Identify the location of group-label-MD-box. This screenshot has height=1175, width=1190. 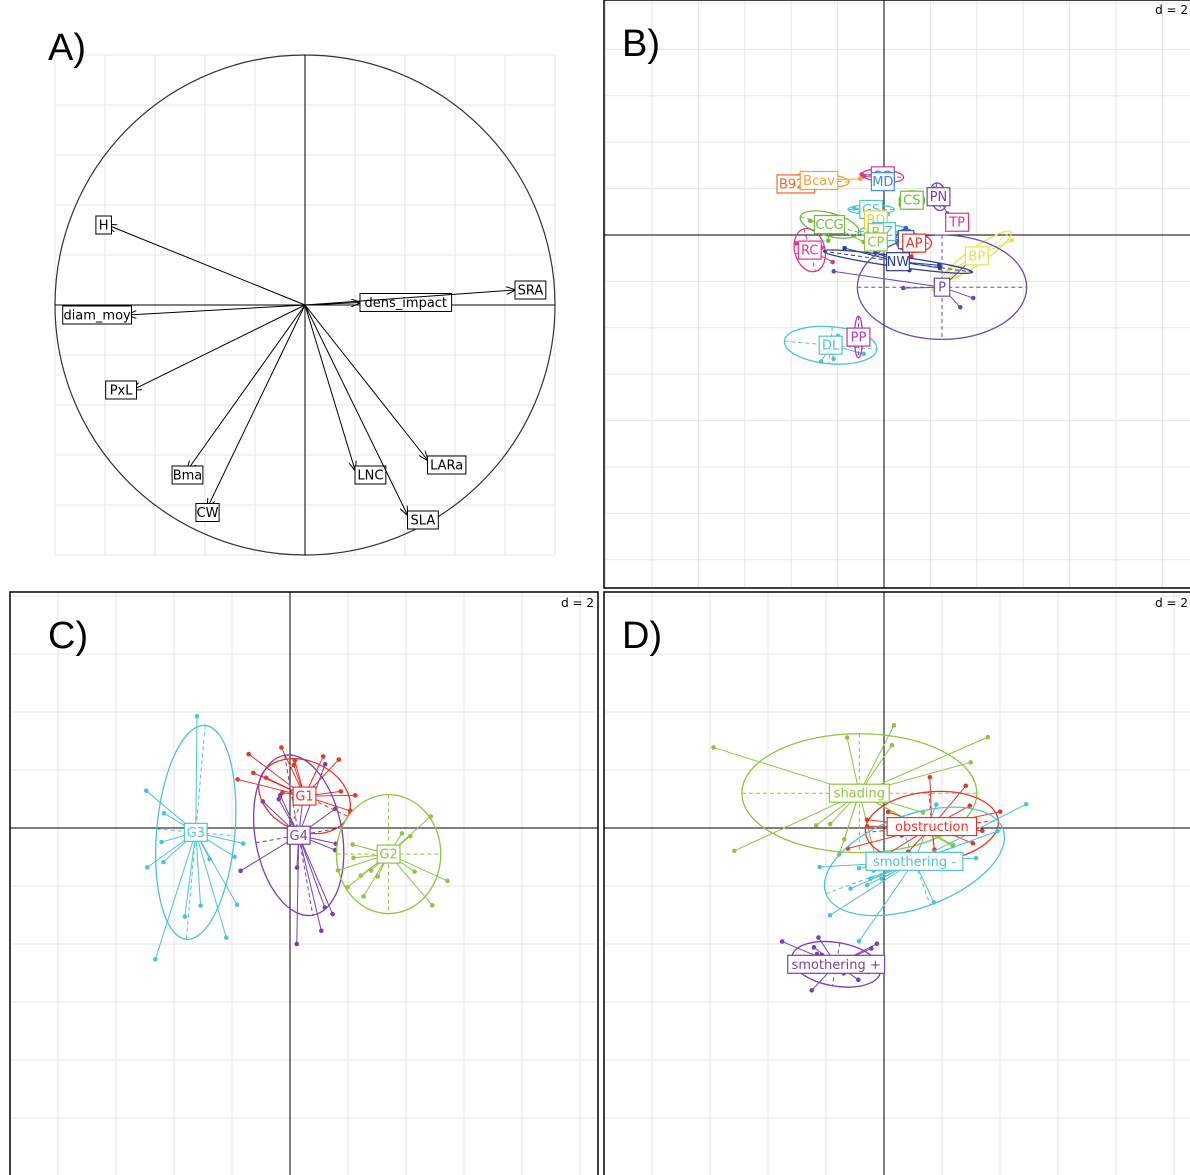
(882, 182).